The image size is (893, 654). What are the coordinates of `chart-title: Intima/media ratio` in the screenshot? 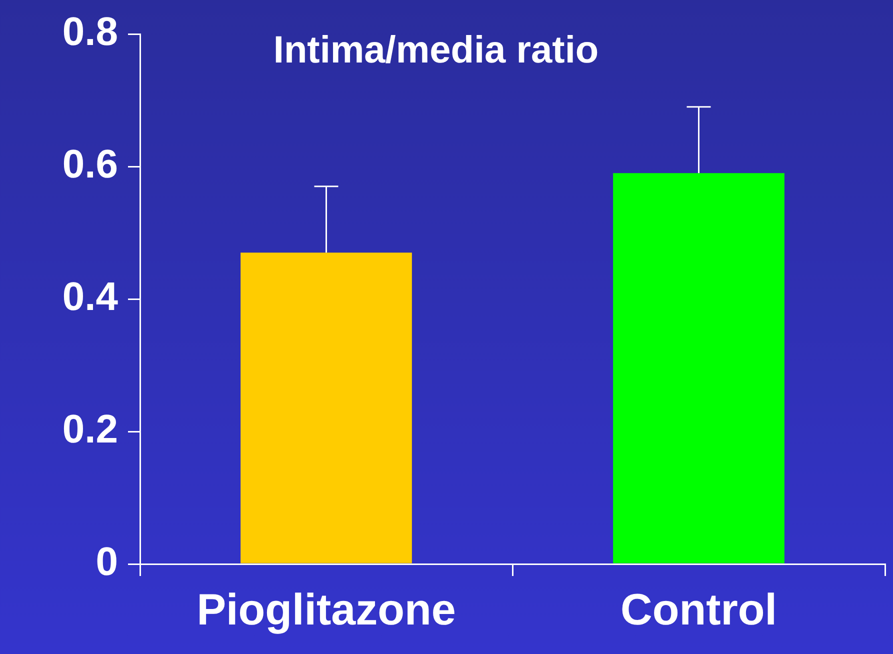 It's located at (436, 50).